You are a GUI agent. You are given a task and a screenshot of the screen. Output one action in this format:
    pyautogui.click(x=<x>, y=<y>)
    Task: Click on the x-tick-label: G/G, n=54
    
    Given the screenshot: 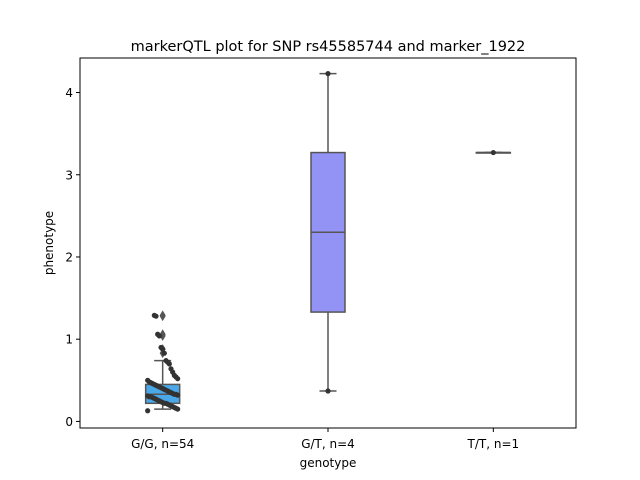 What is the action you would take?
    pyautogui.click(x=162, y=444)
    